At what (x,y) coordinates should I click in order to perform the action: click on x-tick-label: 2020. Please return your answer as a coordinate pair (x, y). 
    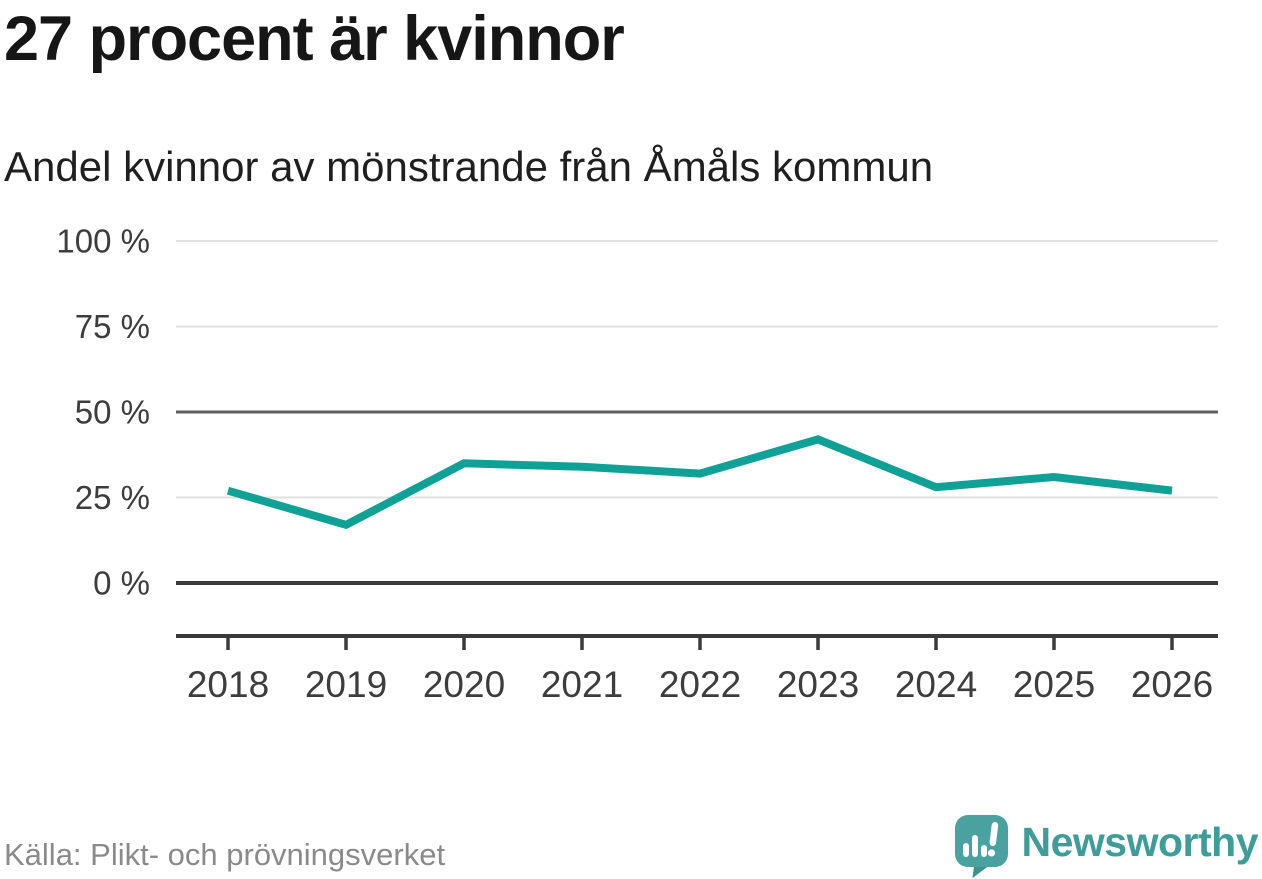
    Looking at the image, I should click on (464, 684).